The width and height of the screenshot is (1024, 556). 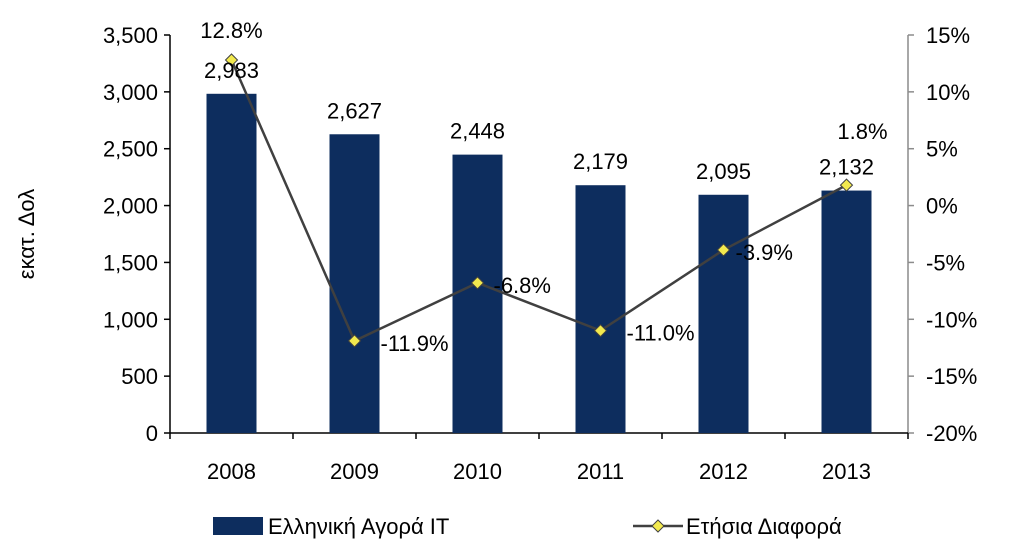 I want to click on line-value-label: -3.9%, so click(x=764, y=252).